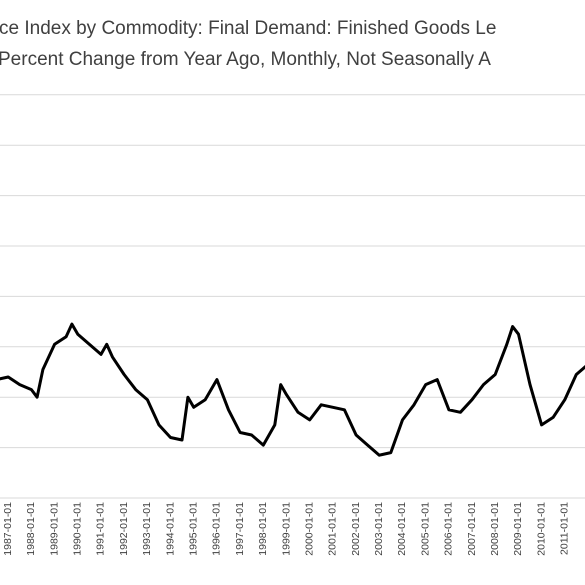 Image resolution: width=585 pixels, height=585 pixels. What do you see at coordinates (402, 529) in the screenshot?
I see `x-tick-label: 2004-01-01` at bounding box center [402, 529].